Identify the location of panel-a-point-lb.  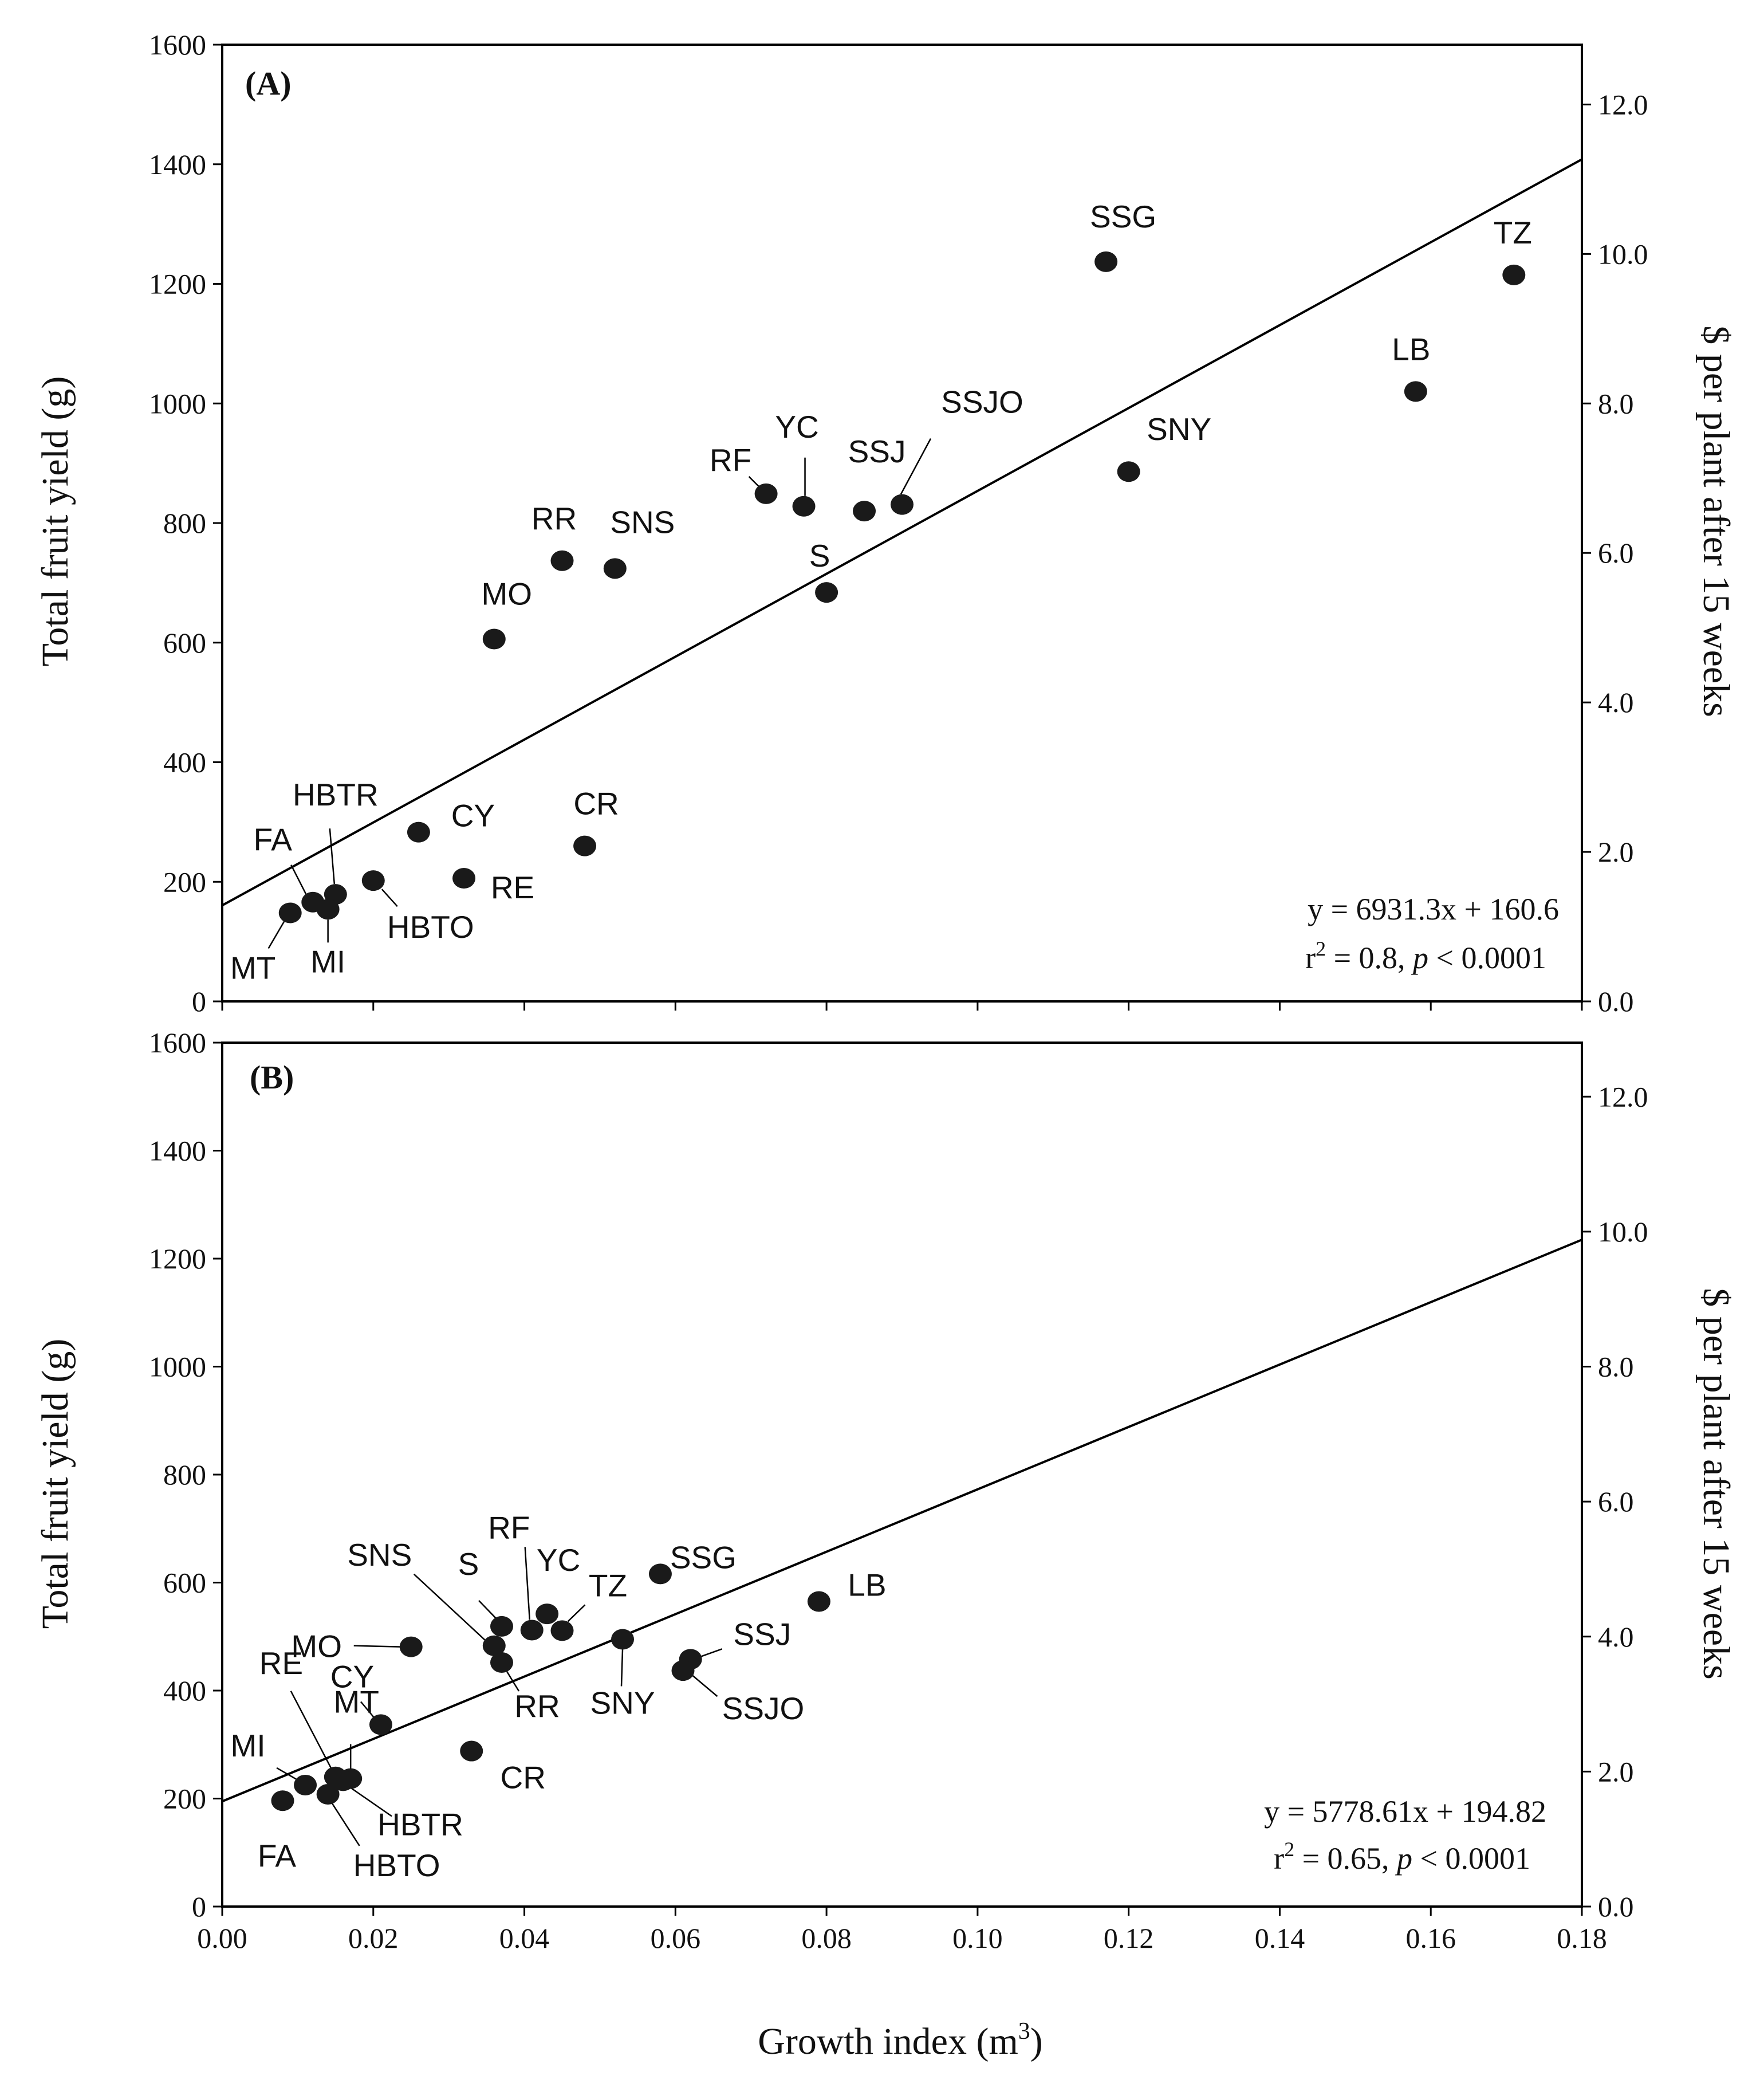
(1415, 392).